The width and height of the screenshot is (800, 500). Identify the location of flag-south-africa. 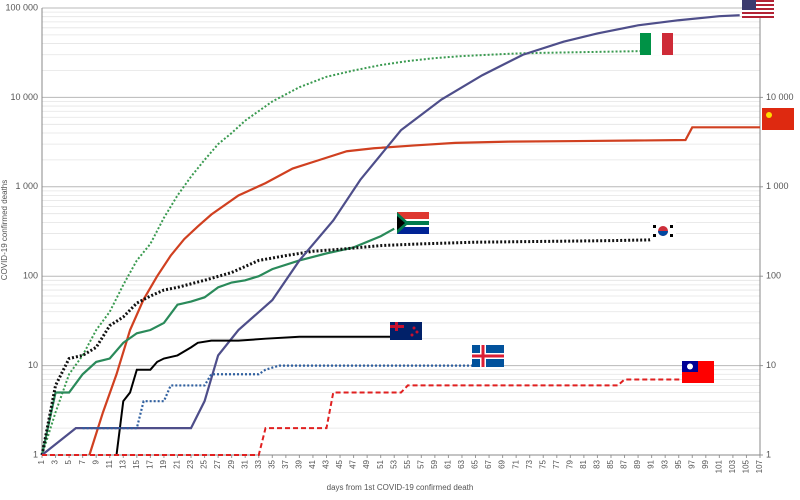
(413, 223).